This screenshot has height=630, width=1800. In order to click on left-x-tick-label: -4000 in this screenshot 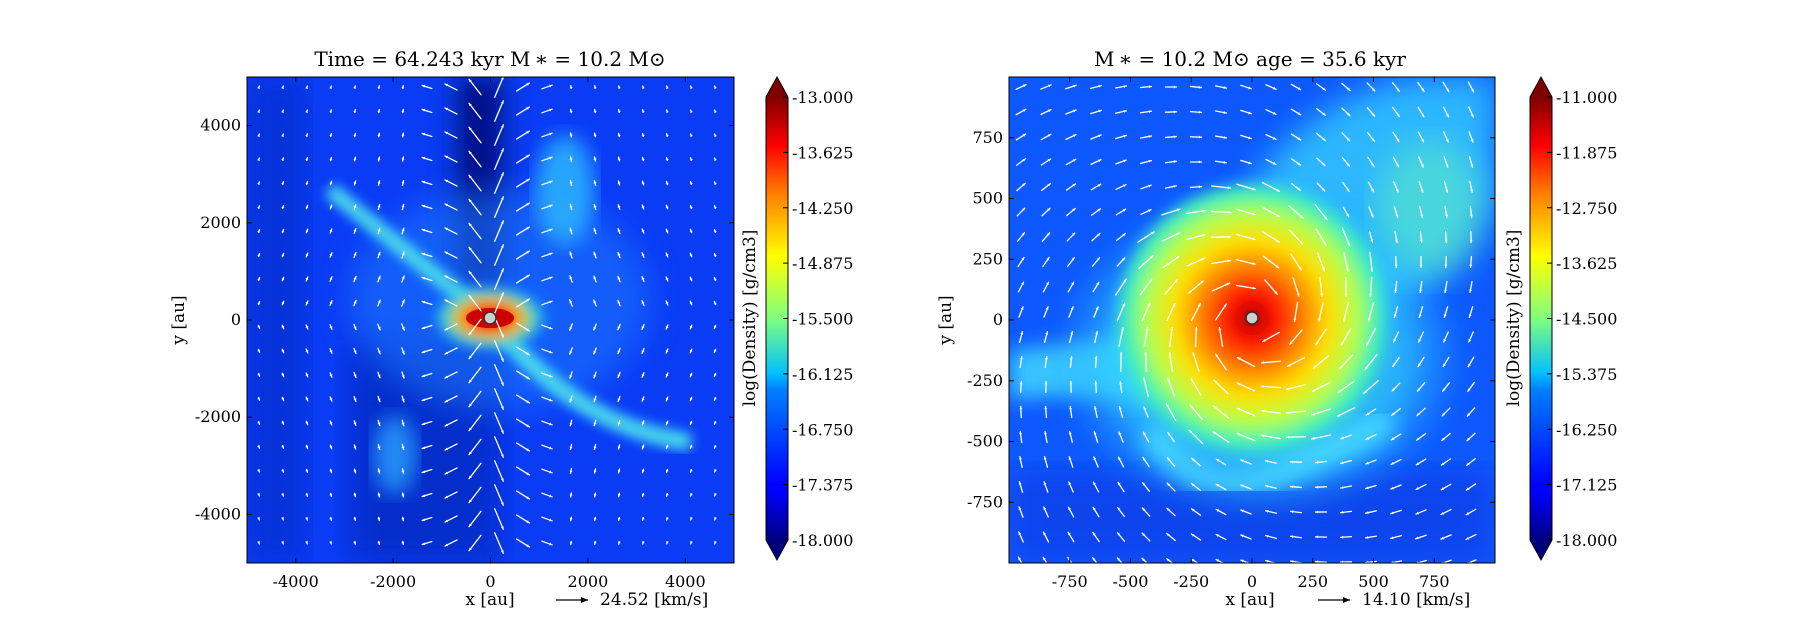, I will do `click(296, 581)`.